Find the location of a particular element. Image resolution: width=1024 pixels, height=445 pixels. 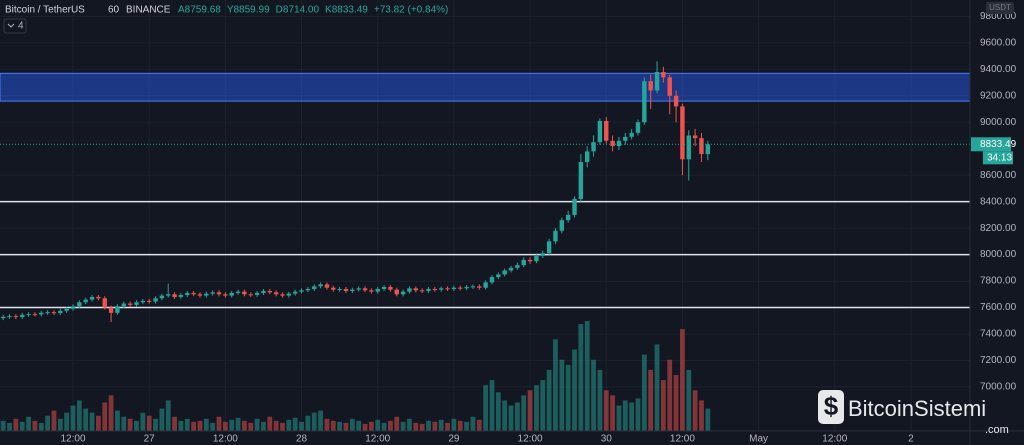

x-tick-label: 12:00 is located at coordinates (225, 439).